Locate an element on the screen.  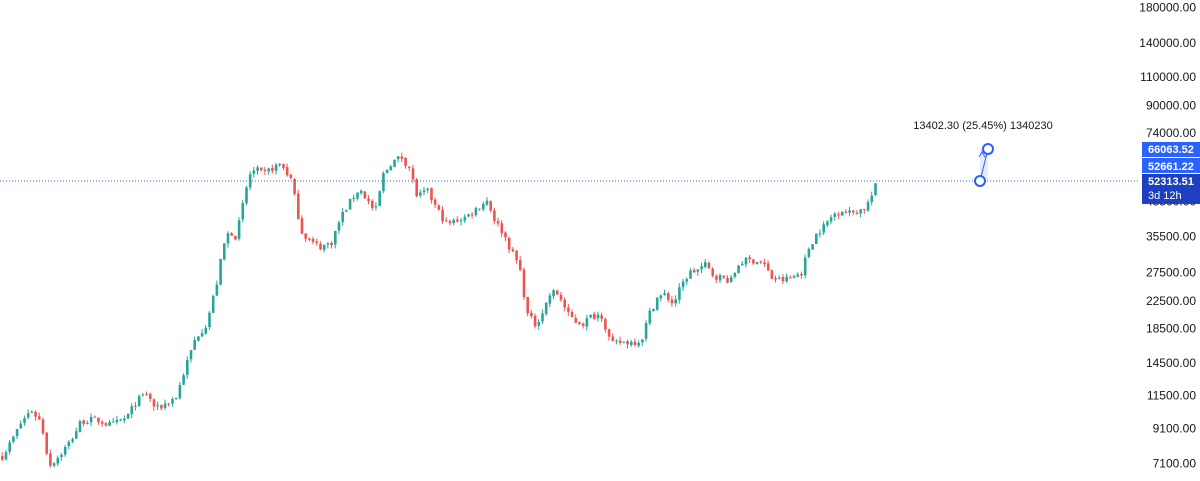
price-axis-tick: 74000.00 is located at coordinates (1171, 133).